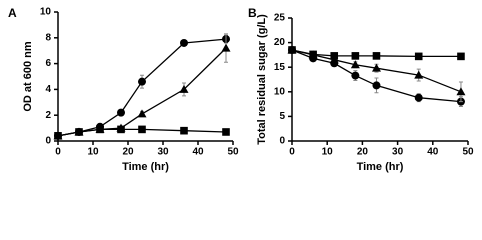 Image resolution: width=482 pixels, height=240 pixels. What do you see at coordinates (282, 116) in the screenshot?
I see `y-tick-label: 5` at bounding box center [282, 116].